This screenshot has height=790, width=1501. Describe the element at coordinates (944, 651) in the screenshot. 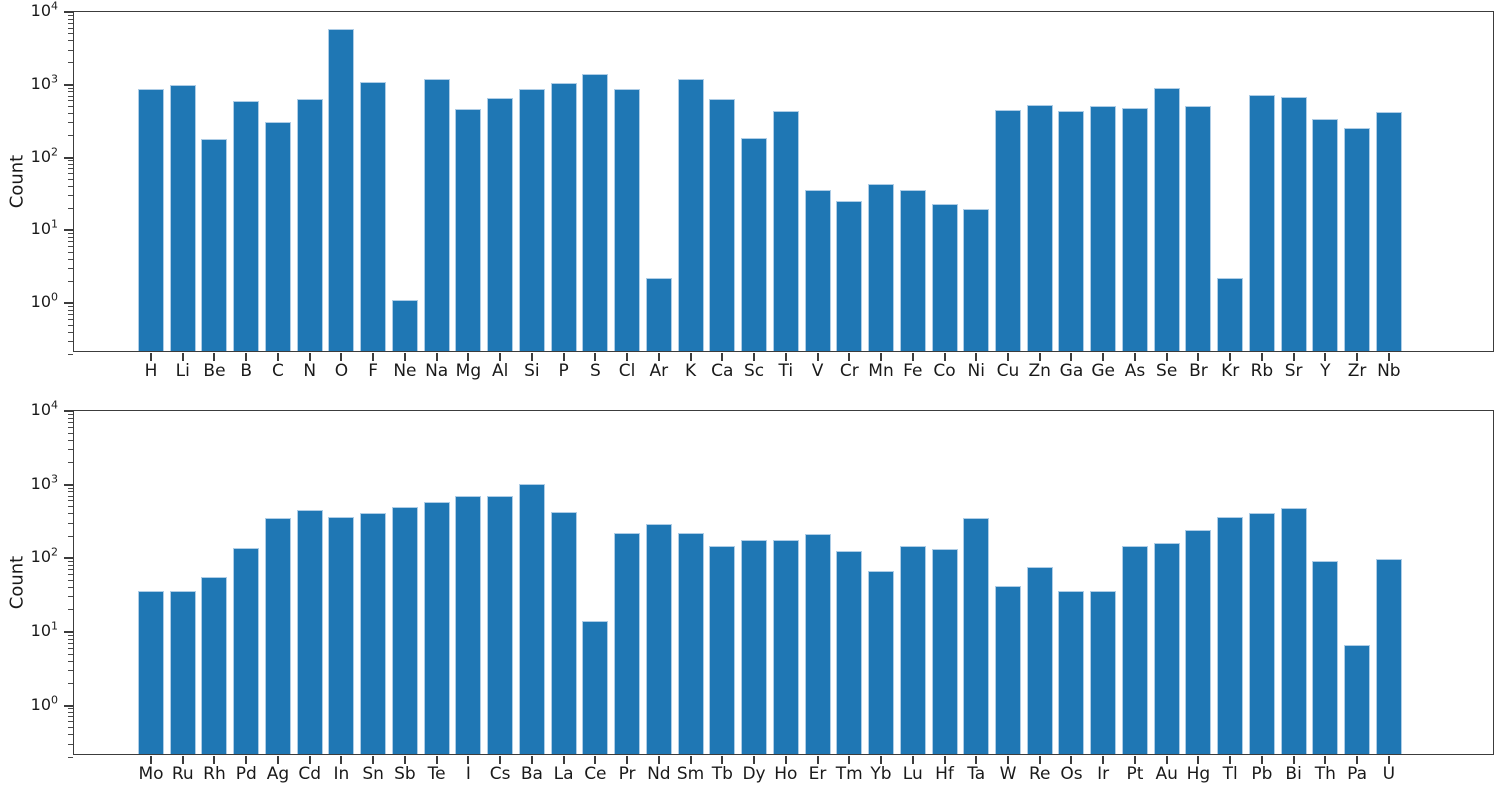

I see `bar-Hf` at that location.